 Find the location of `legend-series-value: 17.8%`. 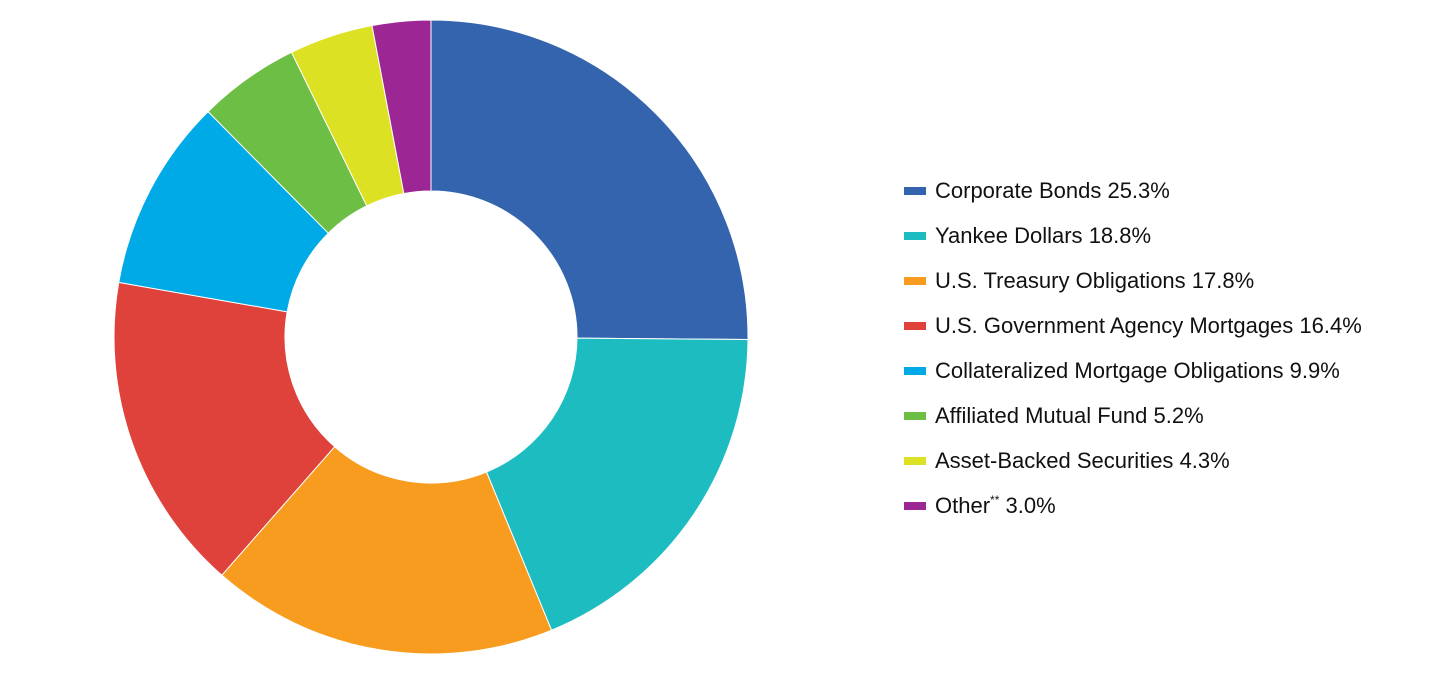

legend-series-value: 17.8% is located at coordinates (1223, 280).